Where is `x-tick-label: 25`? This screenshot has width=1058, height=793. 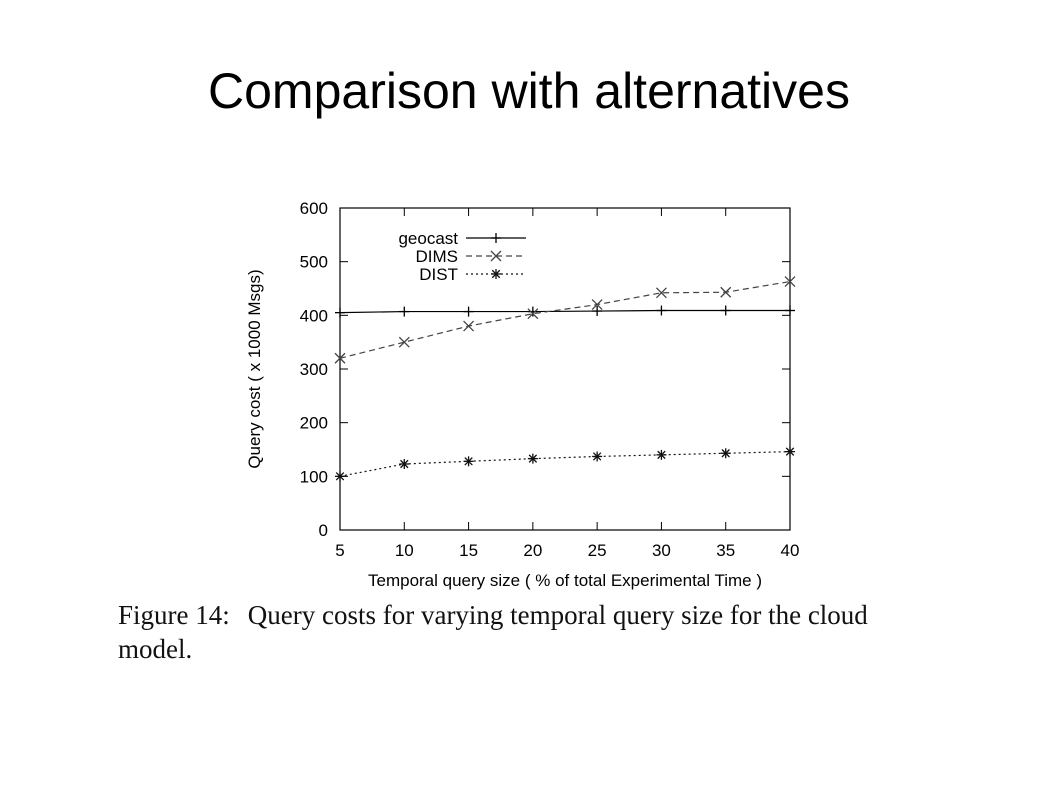
x-tick-label: 25 is located at coordinates (597, 550).